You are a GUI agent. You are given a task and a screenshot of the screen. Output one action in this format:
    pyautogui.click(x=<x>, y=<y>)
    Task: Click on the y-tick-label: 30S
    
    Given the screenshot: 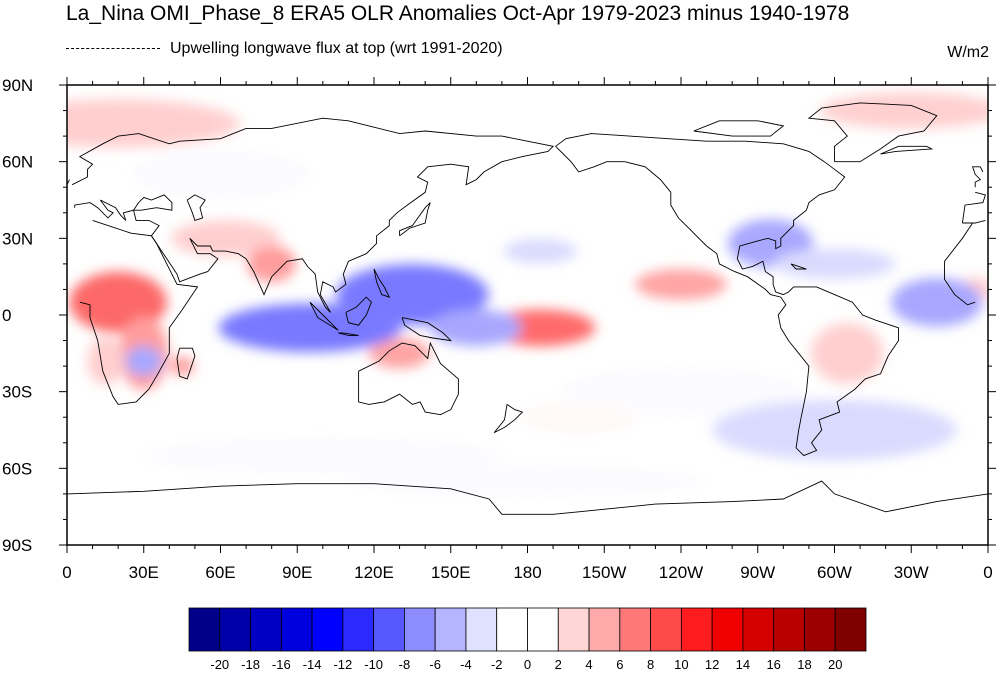 What is the action you would take?
    pyautogui.click(x=17, y=392)
    